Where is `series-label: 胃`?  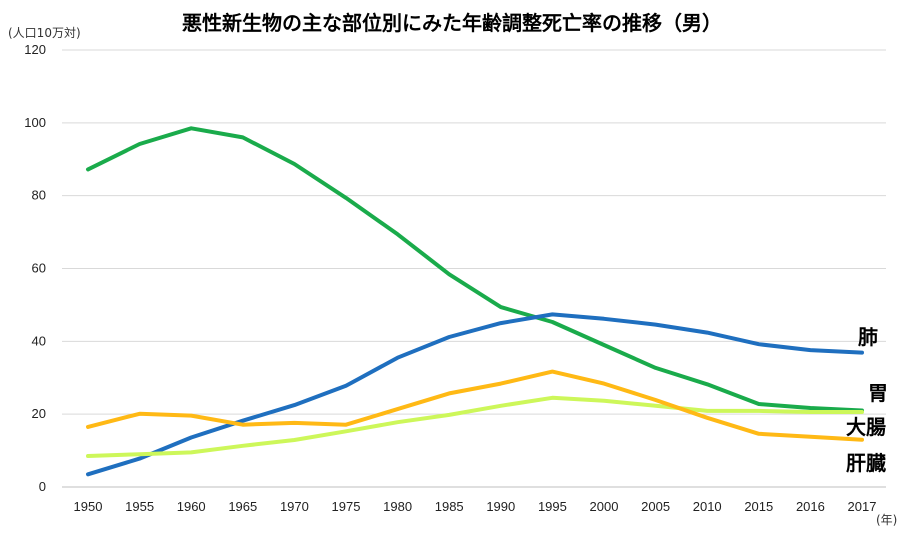
series-label: 胃 is located at coordinates (878, 393).